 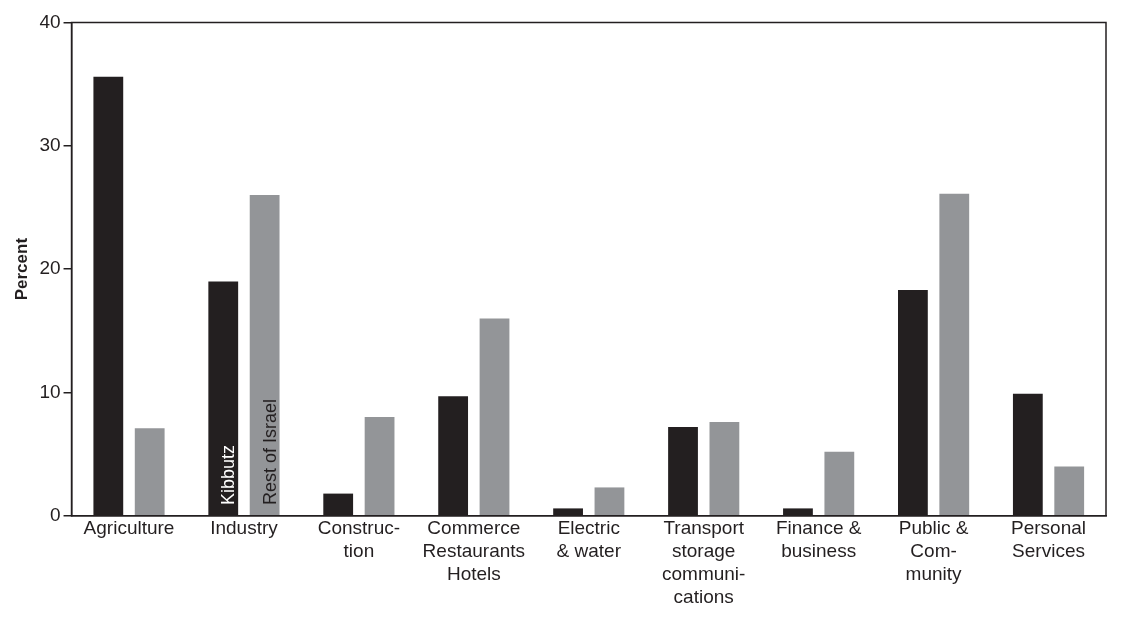 What do you see at coordinates (55, 515) in the screenshot?
I see `y-tick-label: 0` at bounding box center [55, 515].